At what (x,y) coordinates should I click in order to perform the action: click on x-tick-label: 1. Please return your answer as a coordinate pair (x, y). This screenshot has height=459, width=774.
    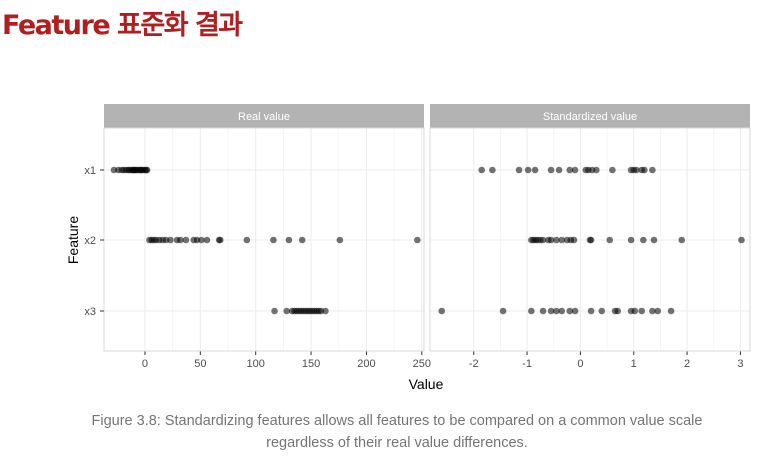
    Looking at the image, I should click on (634, 364).